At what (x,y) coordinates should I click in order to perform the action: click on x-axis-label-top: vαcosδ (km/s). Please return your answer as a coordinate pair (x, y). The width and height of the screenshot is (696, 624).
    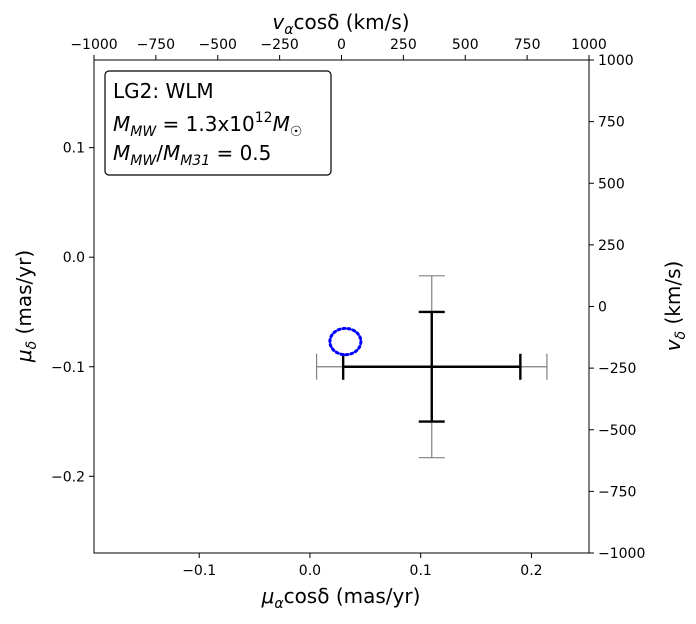
    Looking at the image, I should click on (340, 24).